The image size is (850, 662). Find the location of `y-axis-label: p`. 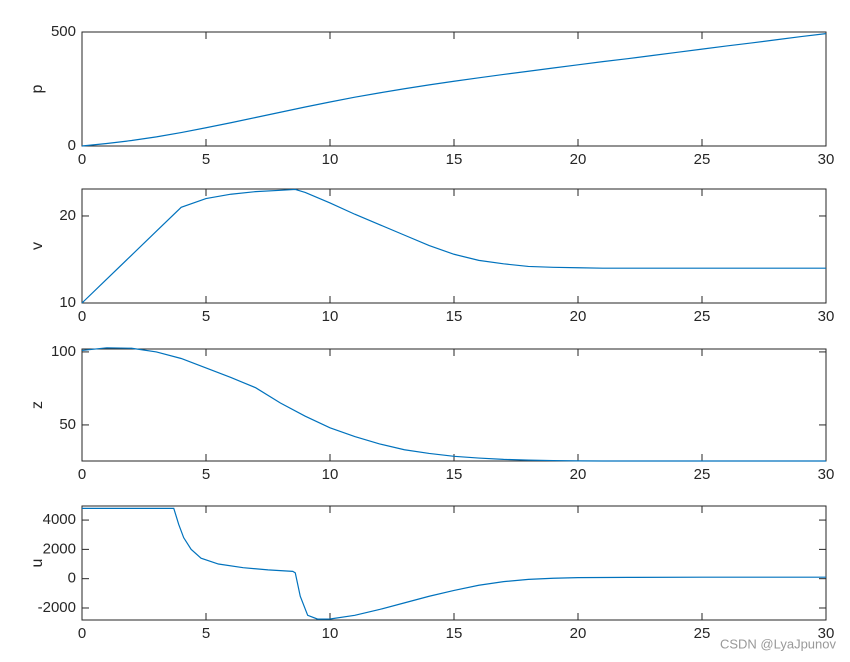

y-axis-label: p is located at coordinates (37, 88).